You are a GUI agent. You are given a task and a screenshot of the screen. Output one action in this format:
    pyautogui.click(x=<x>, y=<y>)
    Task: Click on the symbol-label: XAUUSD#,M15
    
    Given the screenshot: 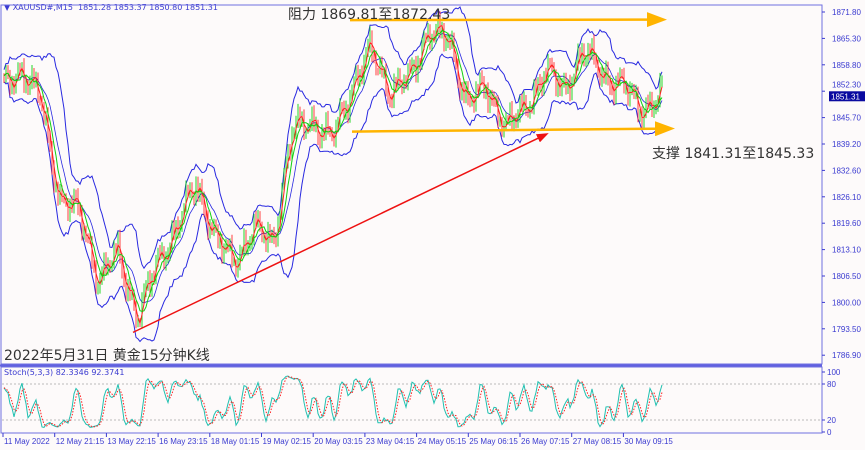 What is the action you would take?
    pyautogui.click(x=42, y=7)
    